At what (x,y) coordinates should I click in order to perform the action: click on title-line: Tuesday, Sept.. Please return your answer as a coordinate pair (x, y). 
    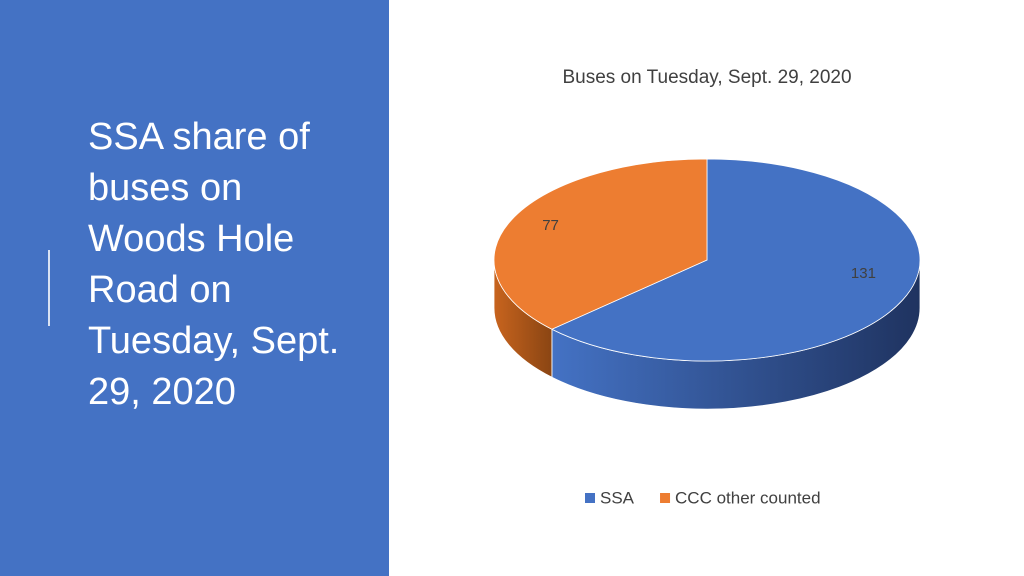
    Looking at the image, I should click on (214, 341).